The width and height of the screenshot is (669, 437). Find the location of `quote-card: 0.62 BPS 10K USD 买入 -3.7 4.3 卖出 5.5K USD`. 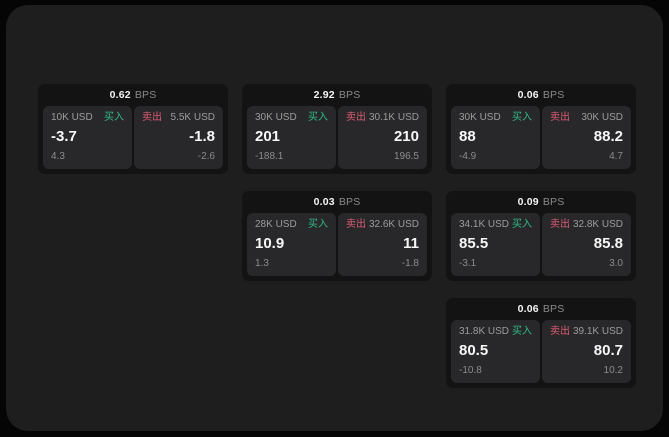

quote-card: 0.62 BPS 10K USD 买入 -3.7 4.3 卖出 5.5K USD is located at coordinates (133, 129).